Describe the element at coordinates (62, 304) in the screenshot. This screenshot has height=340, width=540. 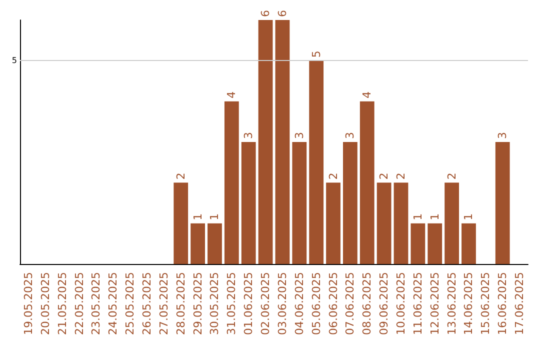
I see `x-tick-label: 21.05.2025` at that location.